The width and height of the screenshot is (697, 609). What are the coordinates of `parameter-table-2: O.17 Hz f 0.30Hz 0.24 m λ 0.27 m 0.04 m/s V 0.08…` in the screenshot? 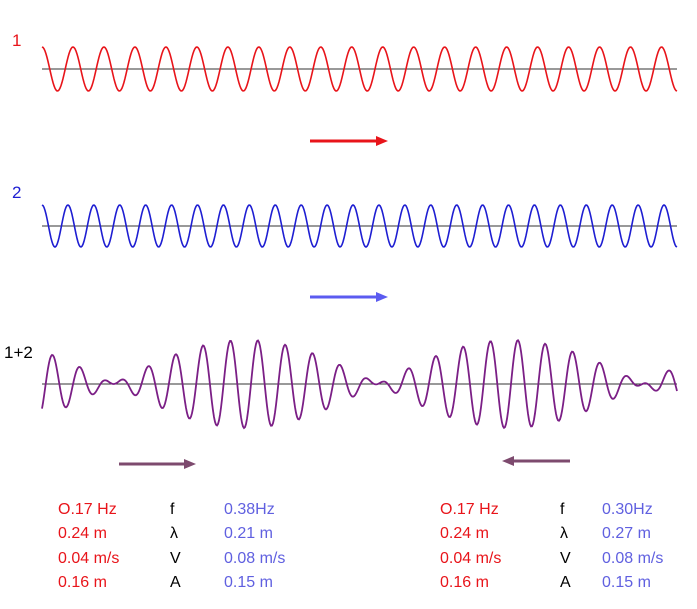 It's located at (551, 546).